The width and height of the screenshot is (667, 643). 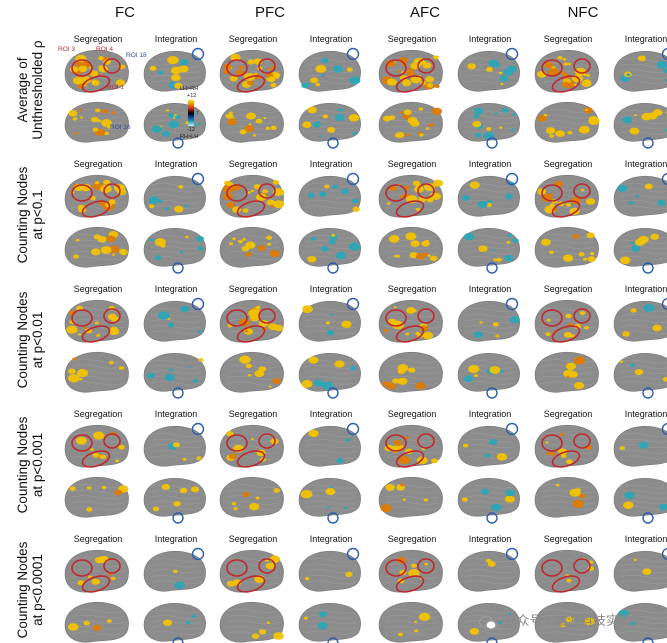 I want to click on row-label-3-line2: at p<0.01, so click(x=37, y=340).